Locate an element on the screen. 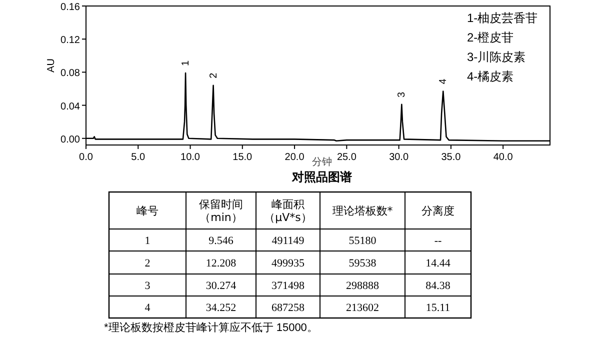 The image size is (610, 341). text: *理论板数按橙皮苷峰计算应不低于 15000。 is located at coordinates (211, 327).